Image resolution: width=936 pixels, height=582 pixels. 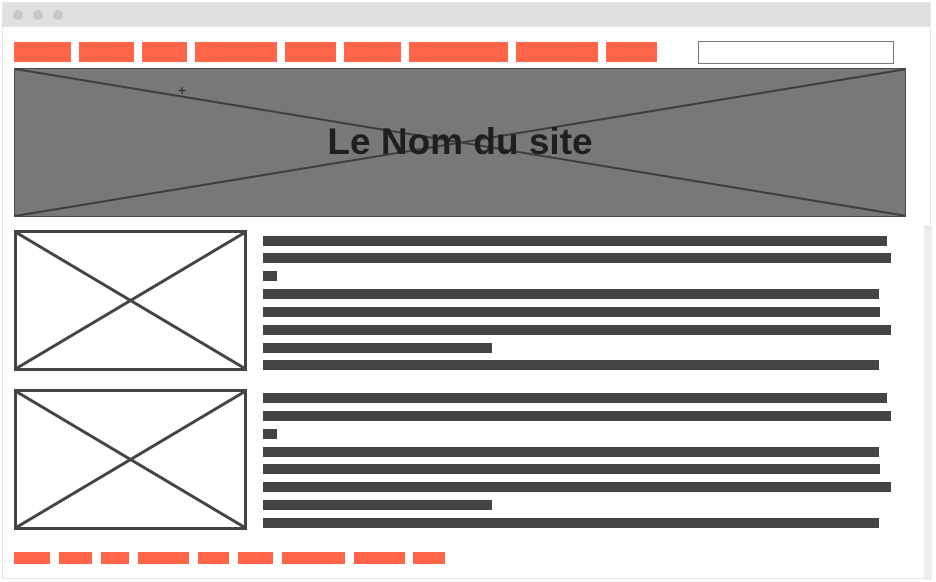 What do you see at coordinates (182, 90) in the screenshot?
I see `crosshair-cursor-icon: +` at bounding box center [182, 90].